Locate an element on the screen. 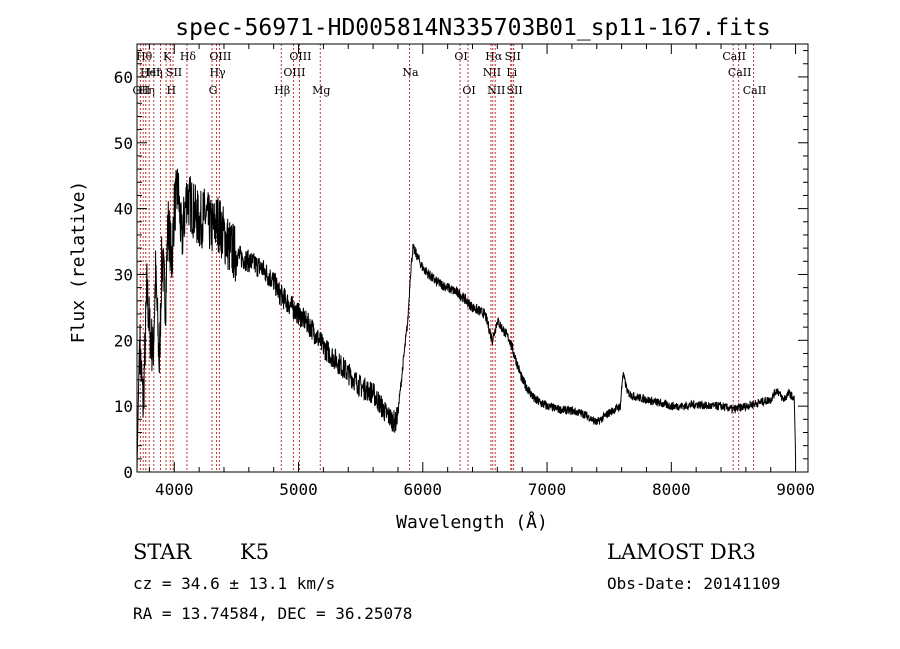 This screenshot has height=649, width=900. spectral-line-label: Hθ is located at coordinates (144, 56).